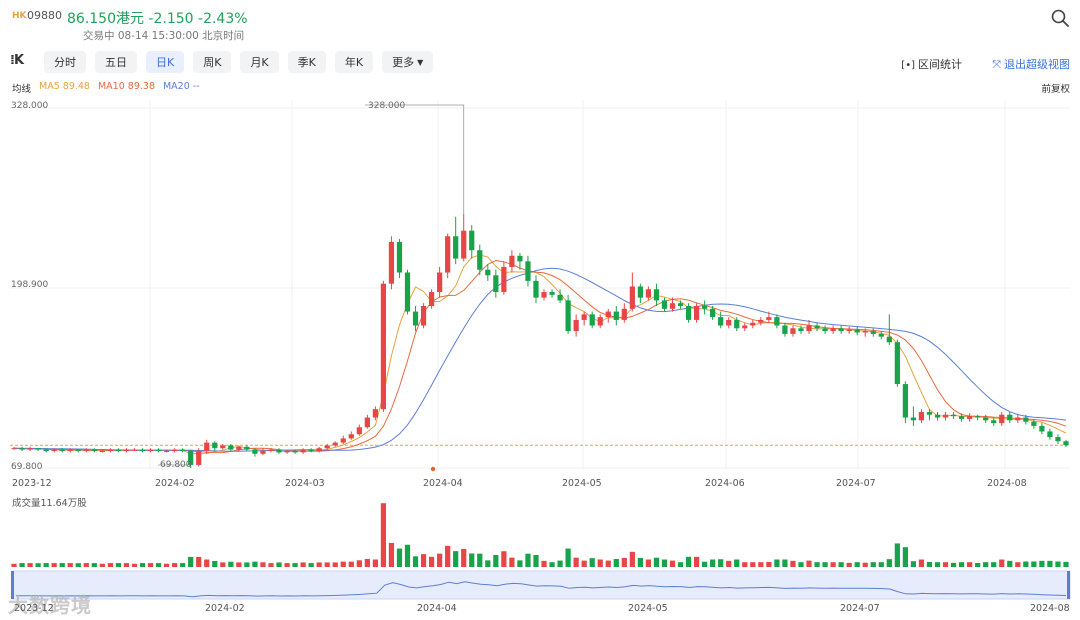 The image size is (1080, 620). I want to click on expand-icon: ⤧, so click(996, 64).